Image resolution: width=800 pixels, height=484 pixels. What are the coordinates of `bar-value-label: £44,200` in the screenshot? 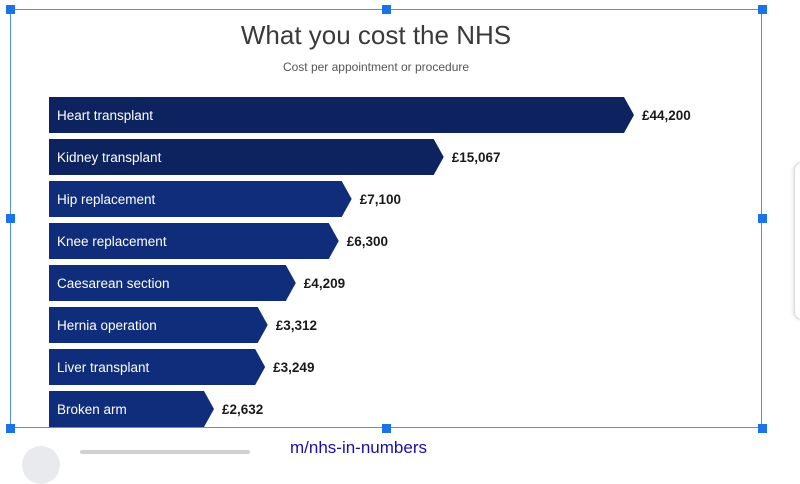 It's located at (666, 115).